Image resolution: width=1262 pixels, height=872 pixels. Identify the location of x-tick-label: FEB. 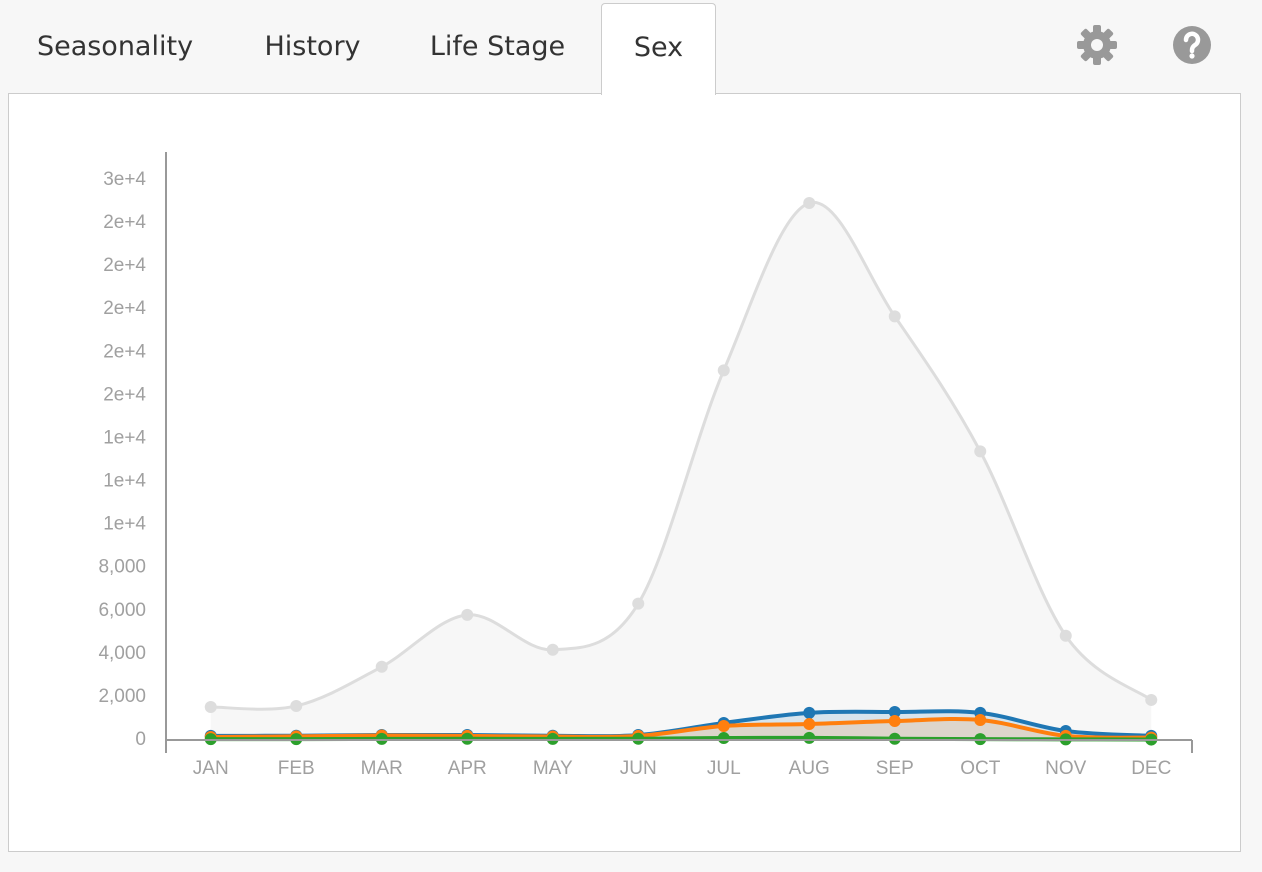
(296, 768).